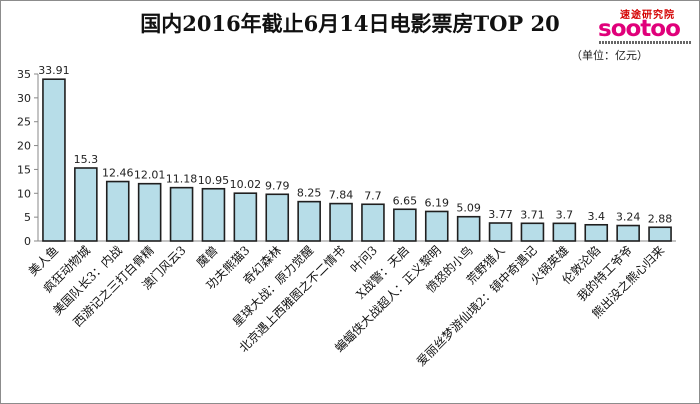 Image resolution: width=700 pixels, height=404 pixels. What do you see at coordinates (150, 175) in the screenshot?
I see `data-label: 12.01` at bounding box center [150, 175].